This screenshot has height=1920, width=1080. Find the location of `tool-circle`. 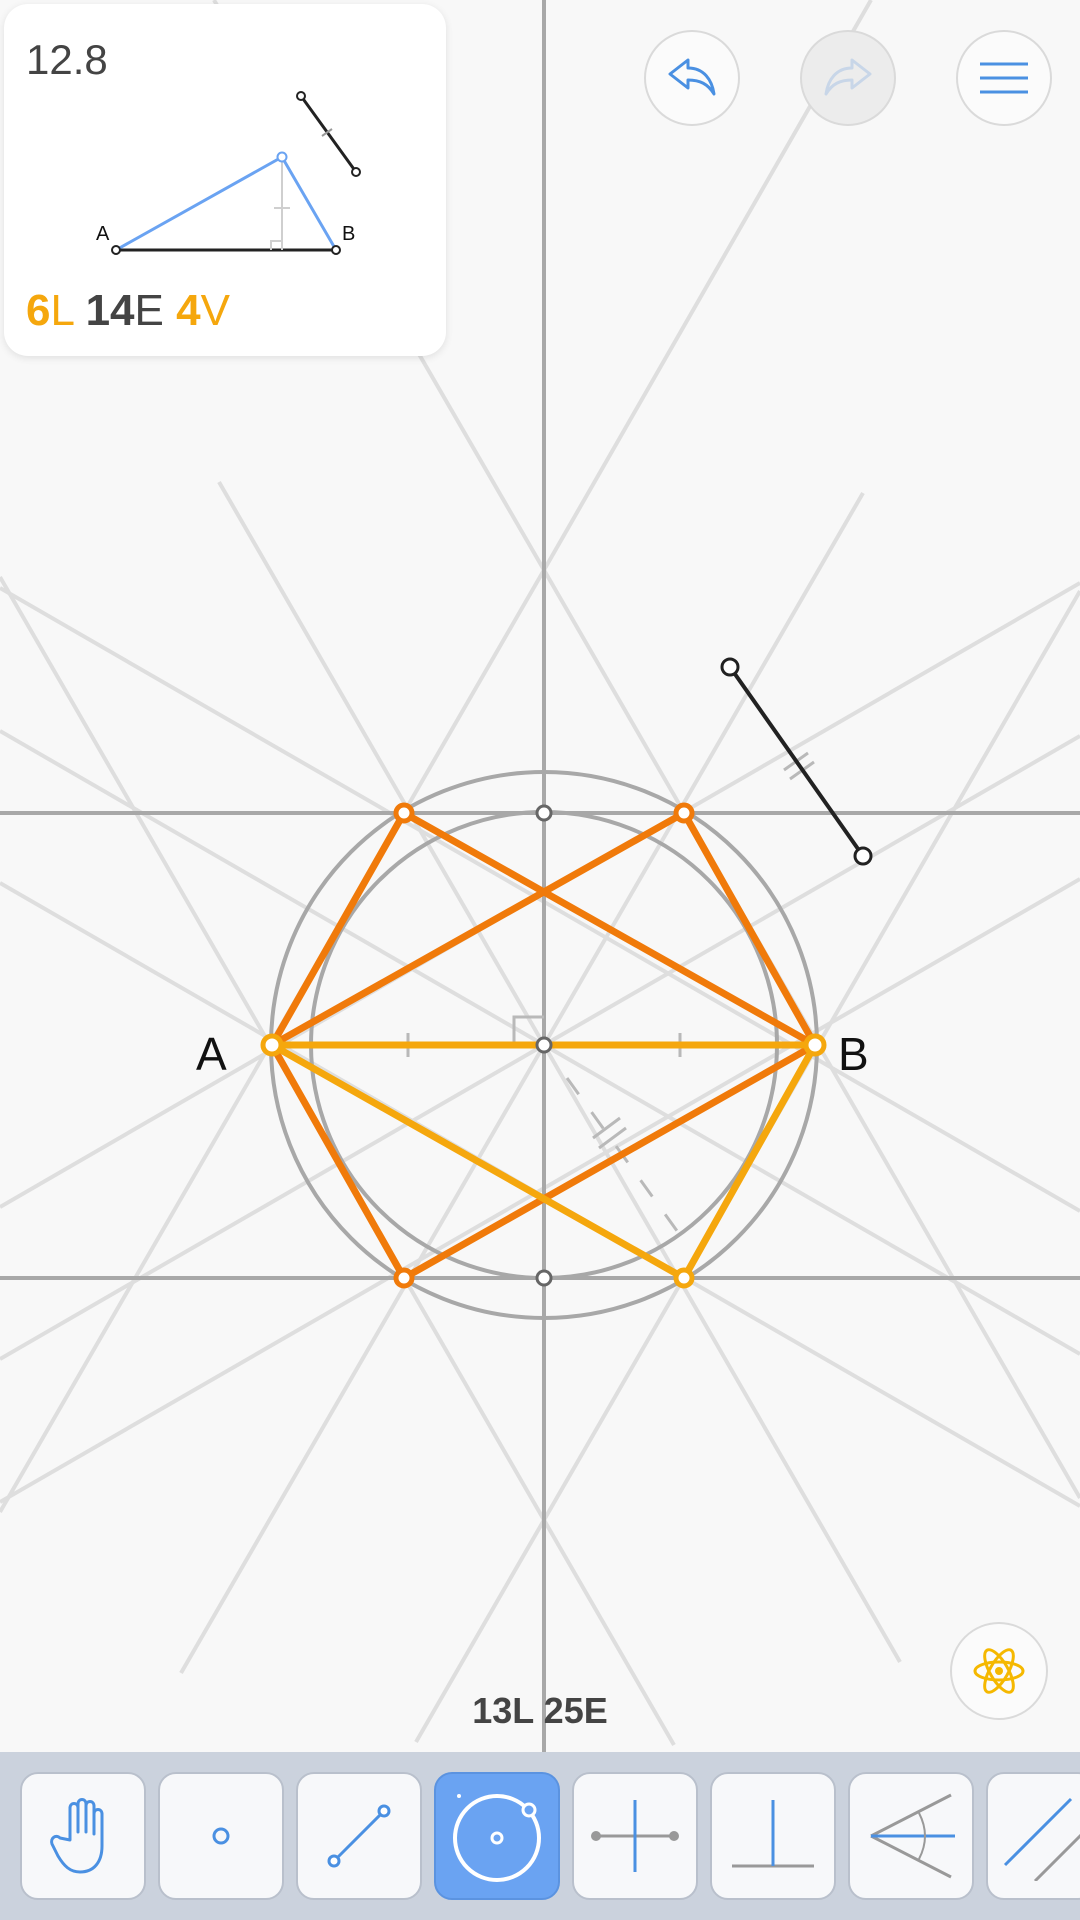

tool-circle is located at coordinates (497, 1836).